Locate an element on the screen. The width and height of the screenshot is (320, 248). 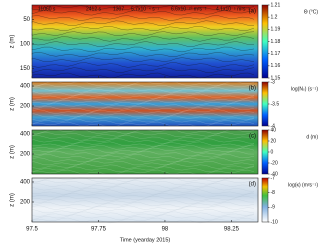
colorbar-label: Θ (°C) is located at coordinates (311, 12).